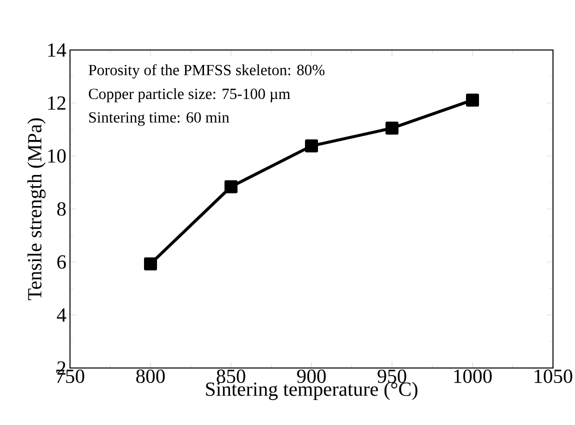 The width and height of the screenshot is (575, 425). I want to click on x-tick-label: 800, so click(150, 377).